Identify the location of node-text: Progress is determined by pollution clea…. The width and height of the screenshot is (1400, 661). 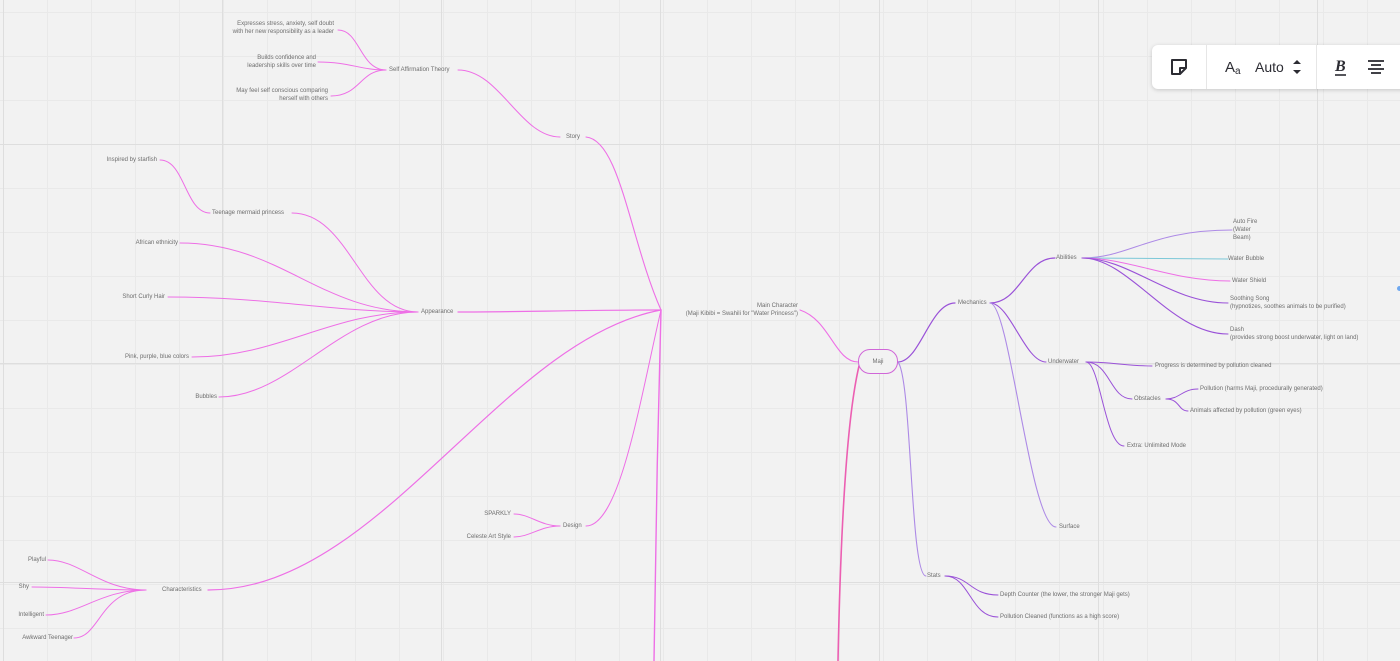
(1213, 366).